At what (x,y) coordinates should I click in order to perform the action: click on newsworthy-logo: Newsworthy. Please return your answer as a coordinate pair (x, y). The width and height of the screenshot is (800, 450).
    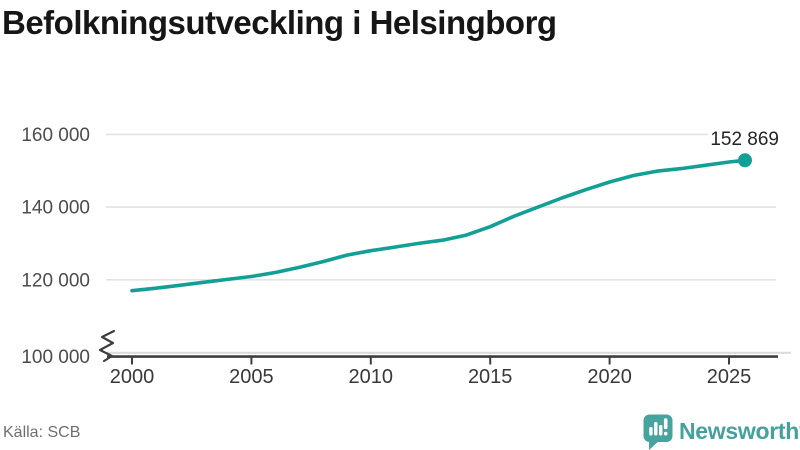
    Looking at the image, I should click on (721, 432).